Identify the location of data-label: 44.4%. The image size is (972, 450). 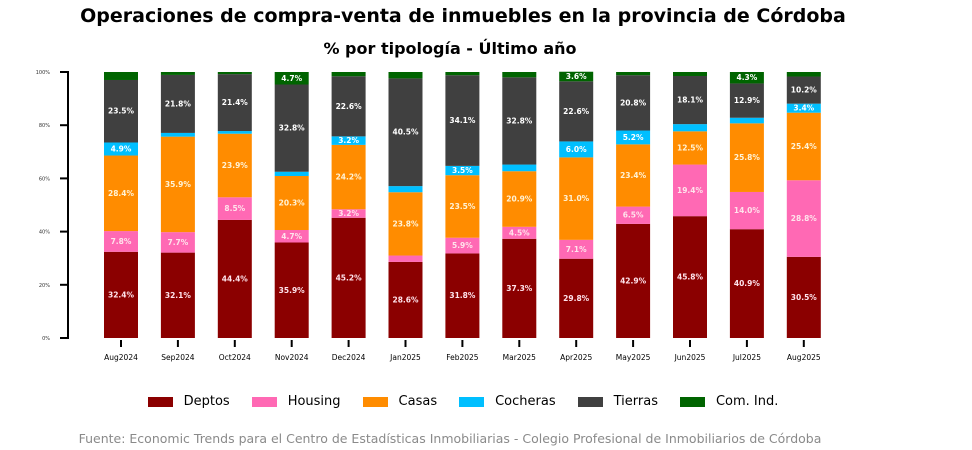
(235, 278).